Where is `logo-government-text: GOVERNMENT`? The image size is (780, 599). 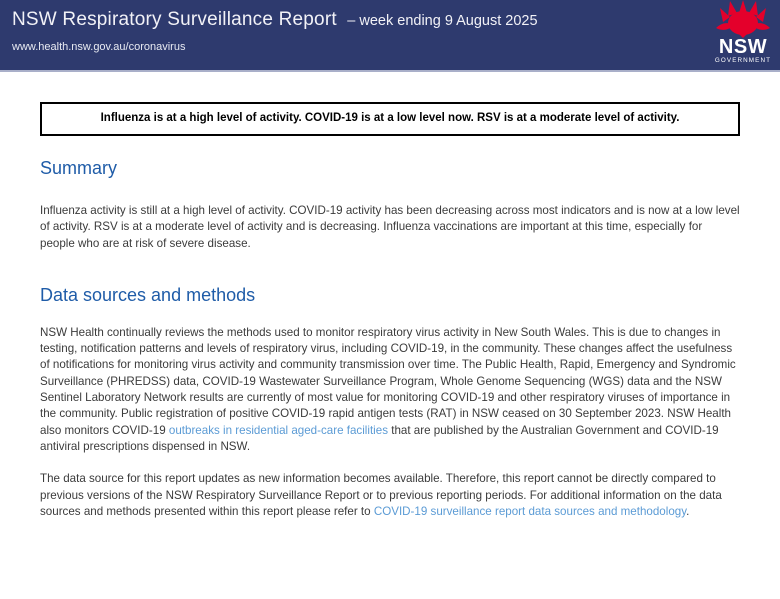 logo-government-text: GOVERNMENT is located at coordinates (743, 60).